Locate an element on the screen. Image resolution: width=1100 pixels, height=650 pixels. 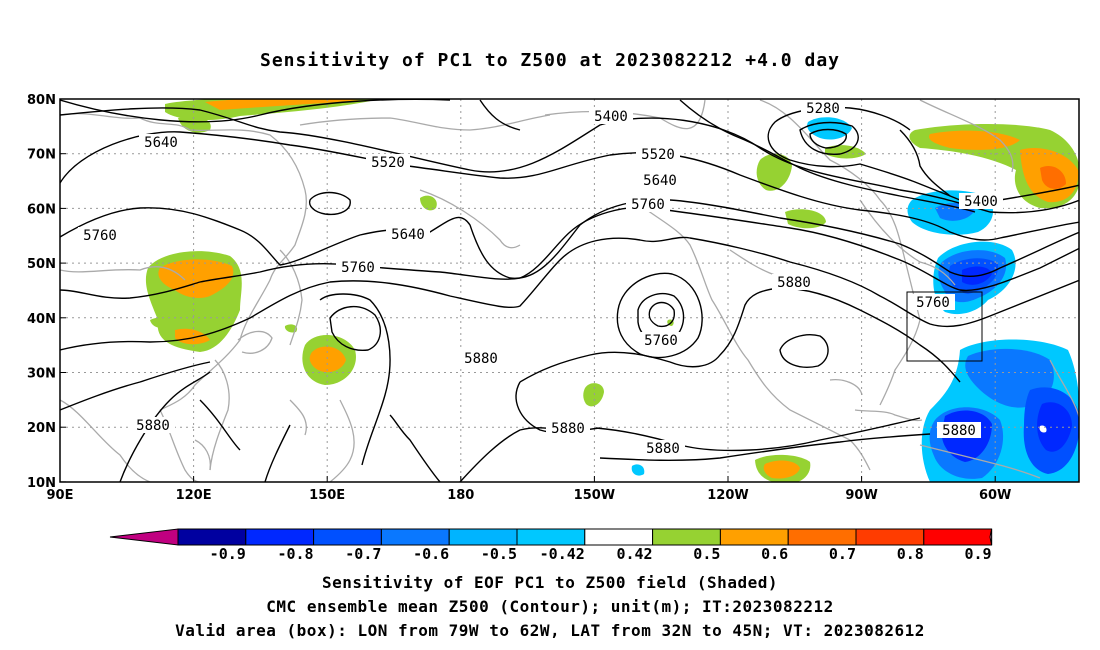
colorbar-under-triangle is located at coordinates (144, 537).